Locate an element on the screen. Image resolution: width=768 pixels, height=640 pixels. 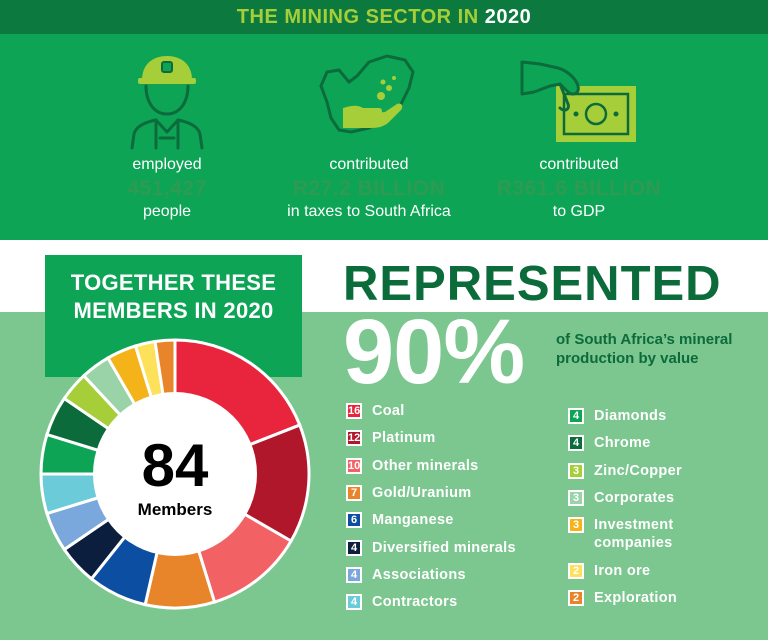
legend-label: Diamonds is located at coordinates (630, 416).